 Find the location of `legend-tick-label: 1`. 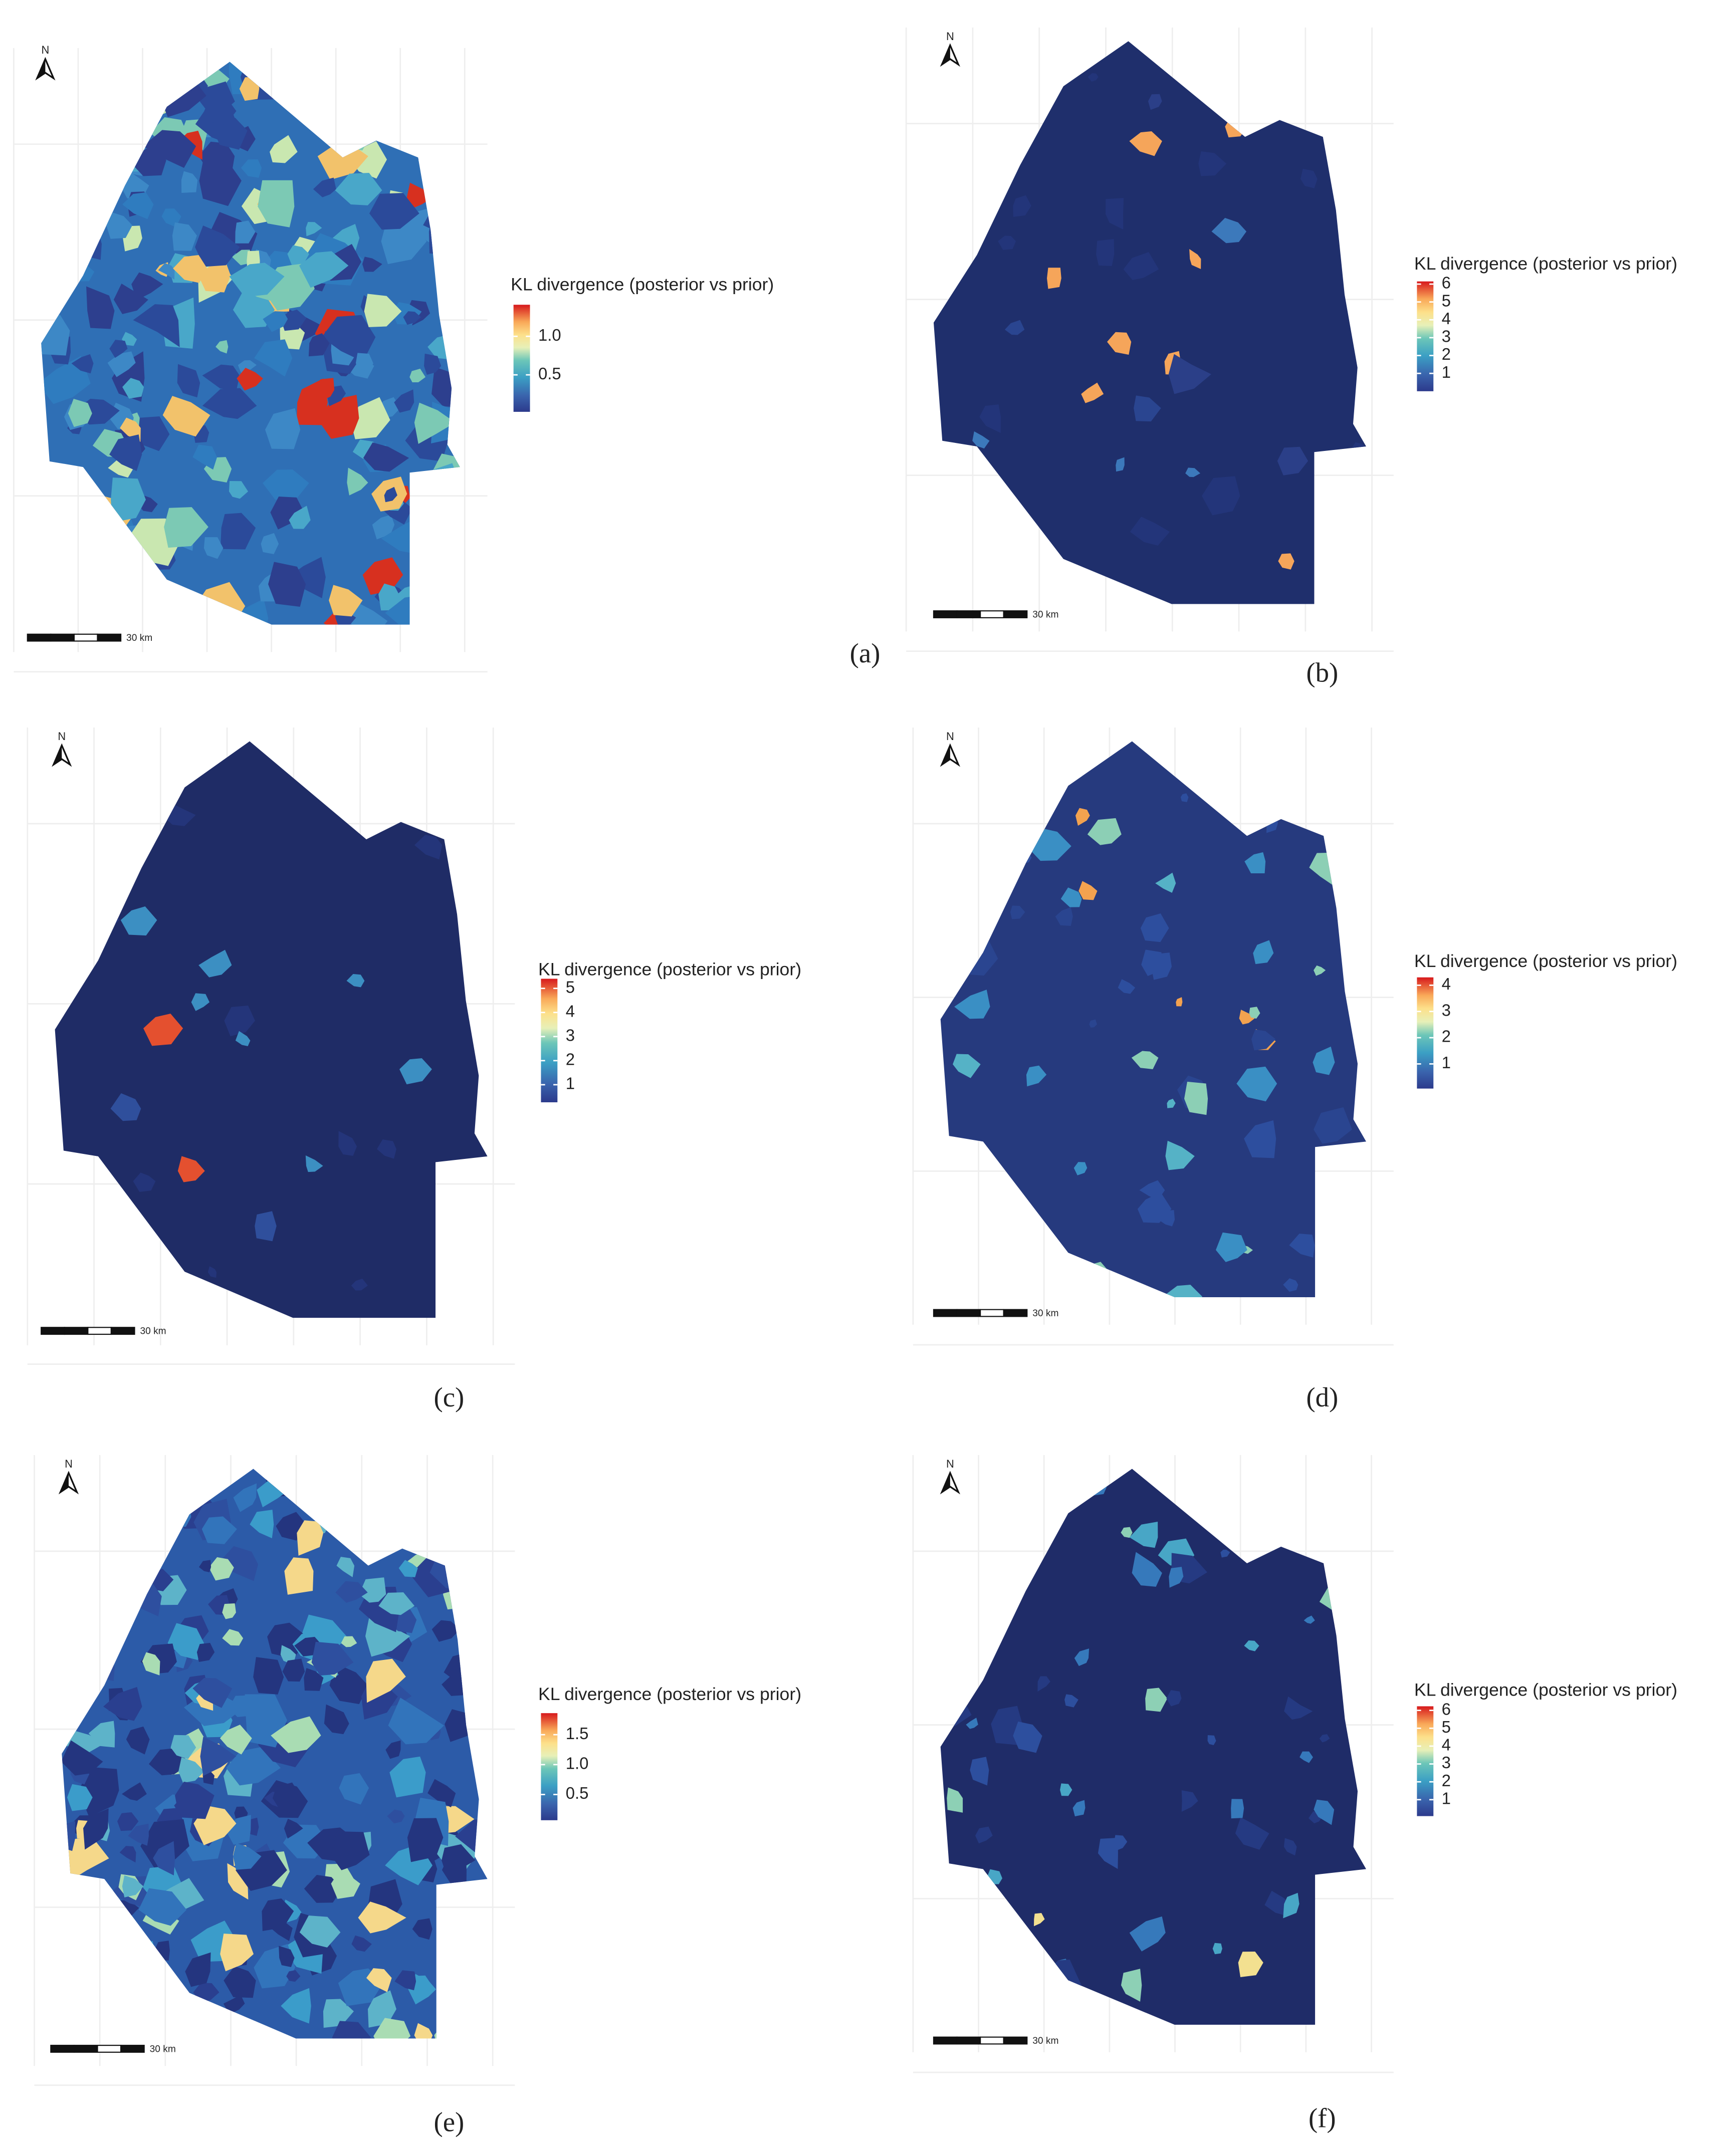

legend-tick-label: 1 is located at coordinates (1446, 1798).